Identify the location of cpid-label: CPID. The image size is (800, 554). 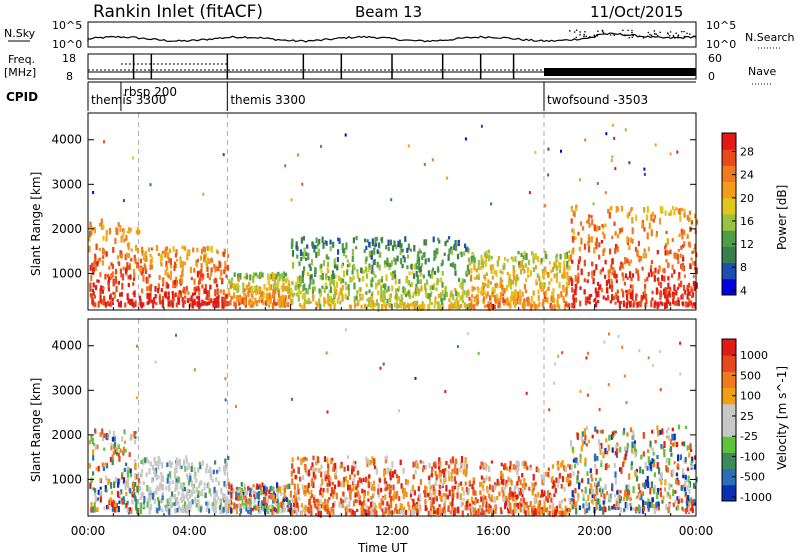
(22, 97).